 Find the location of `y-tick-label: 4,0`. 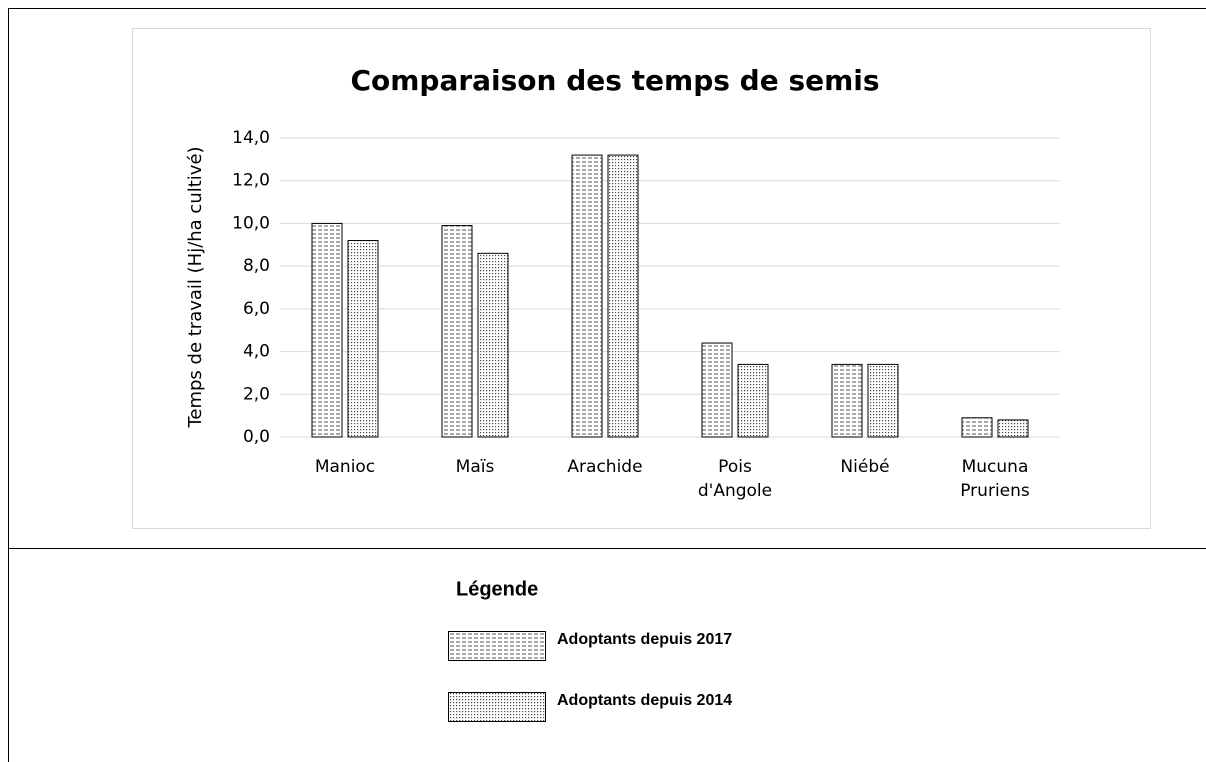

y-tick-label: 4,0 is located at coordinates (256, 352).